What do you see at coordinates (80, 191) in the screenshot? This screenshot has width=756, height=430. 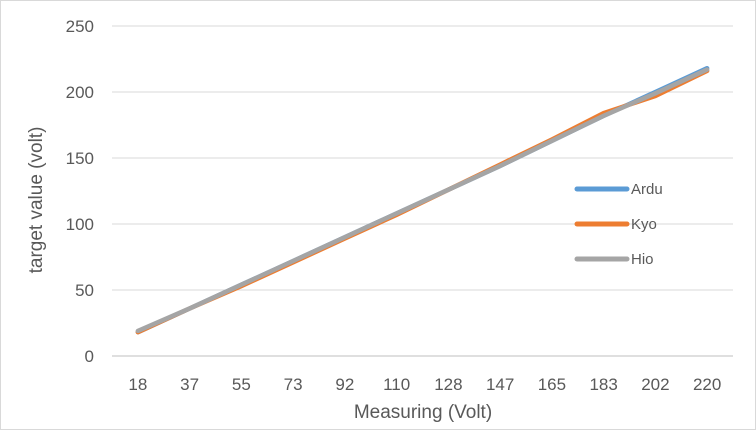 I see `y-axis-tick-labels: 0 50 100 150 200 250` at bounding box center [80, 191].